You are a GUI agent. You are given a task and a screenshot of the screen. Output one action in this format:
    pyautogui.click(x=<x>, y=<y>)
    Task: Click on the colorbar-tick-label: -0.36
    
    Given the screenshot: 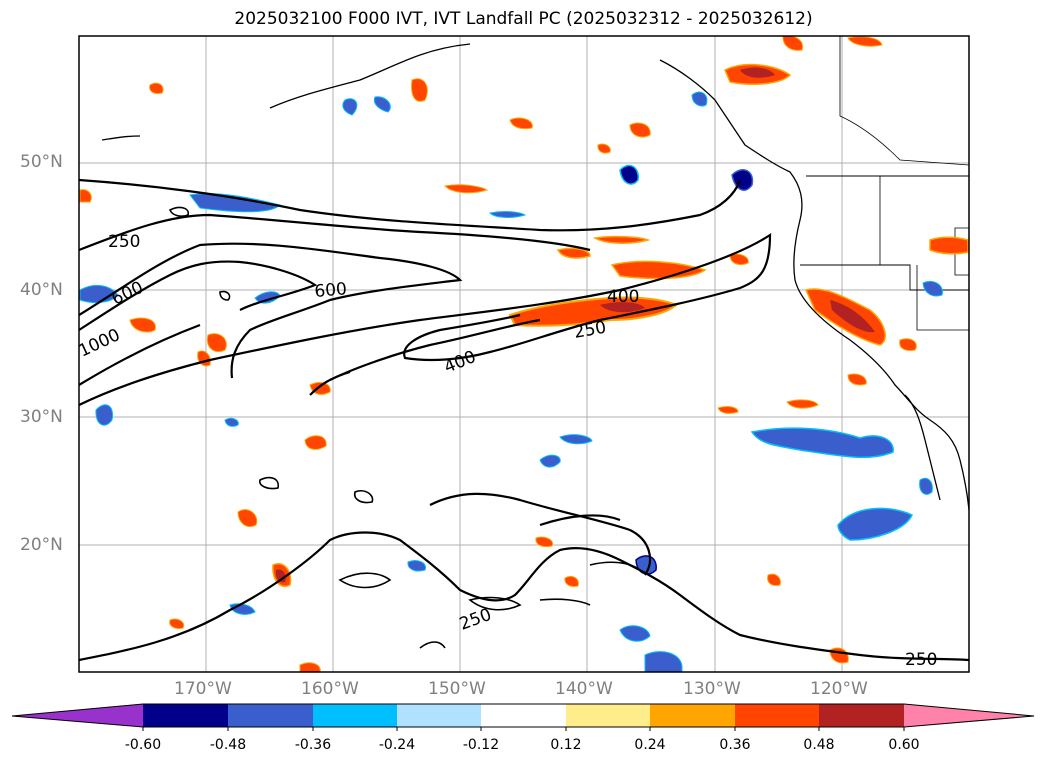 What is the action you would take?
    pyautogui.click(x=313, y=745)
    